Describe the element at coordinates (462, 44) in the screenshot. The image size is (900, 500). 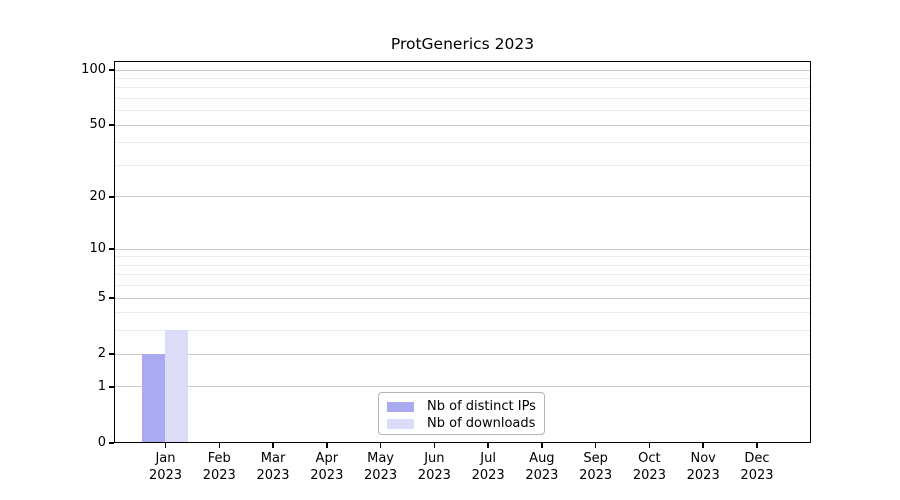
I see `chart-title: ProtGenerics 2023` at that location.